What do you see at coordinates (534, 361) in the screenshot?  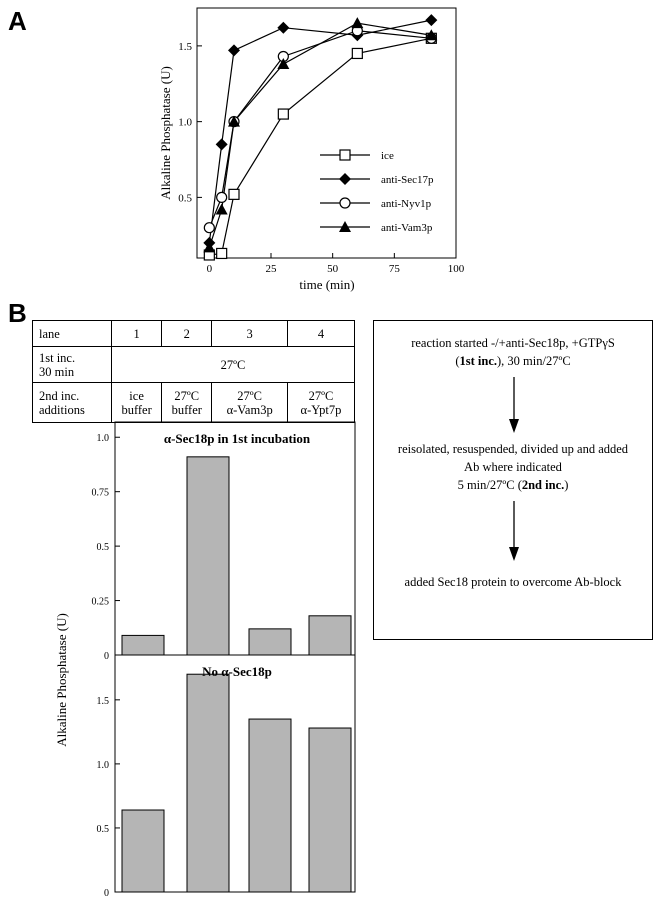 I see `flow-step1-rest: ), 30 min/27ºC` at bounding box center [534, 361].